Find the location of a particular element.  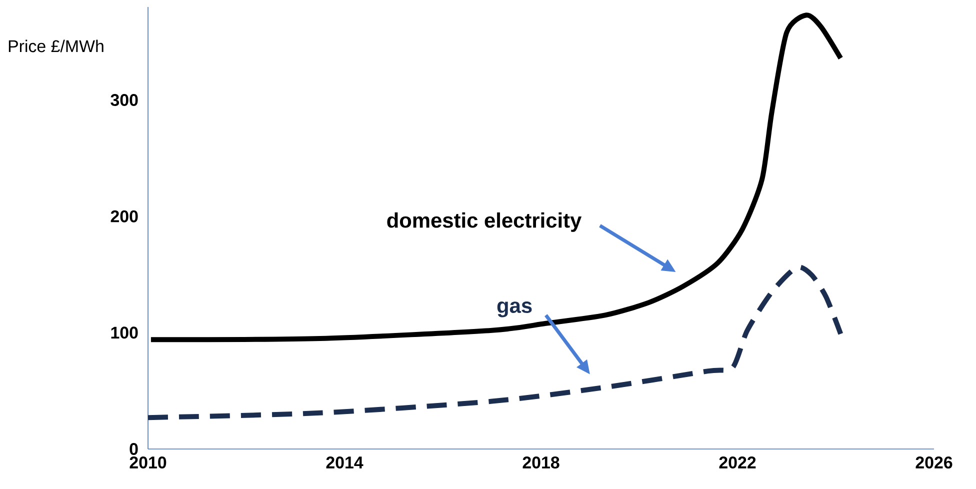

text: domestic electricity is located at coordinates (484, 222).